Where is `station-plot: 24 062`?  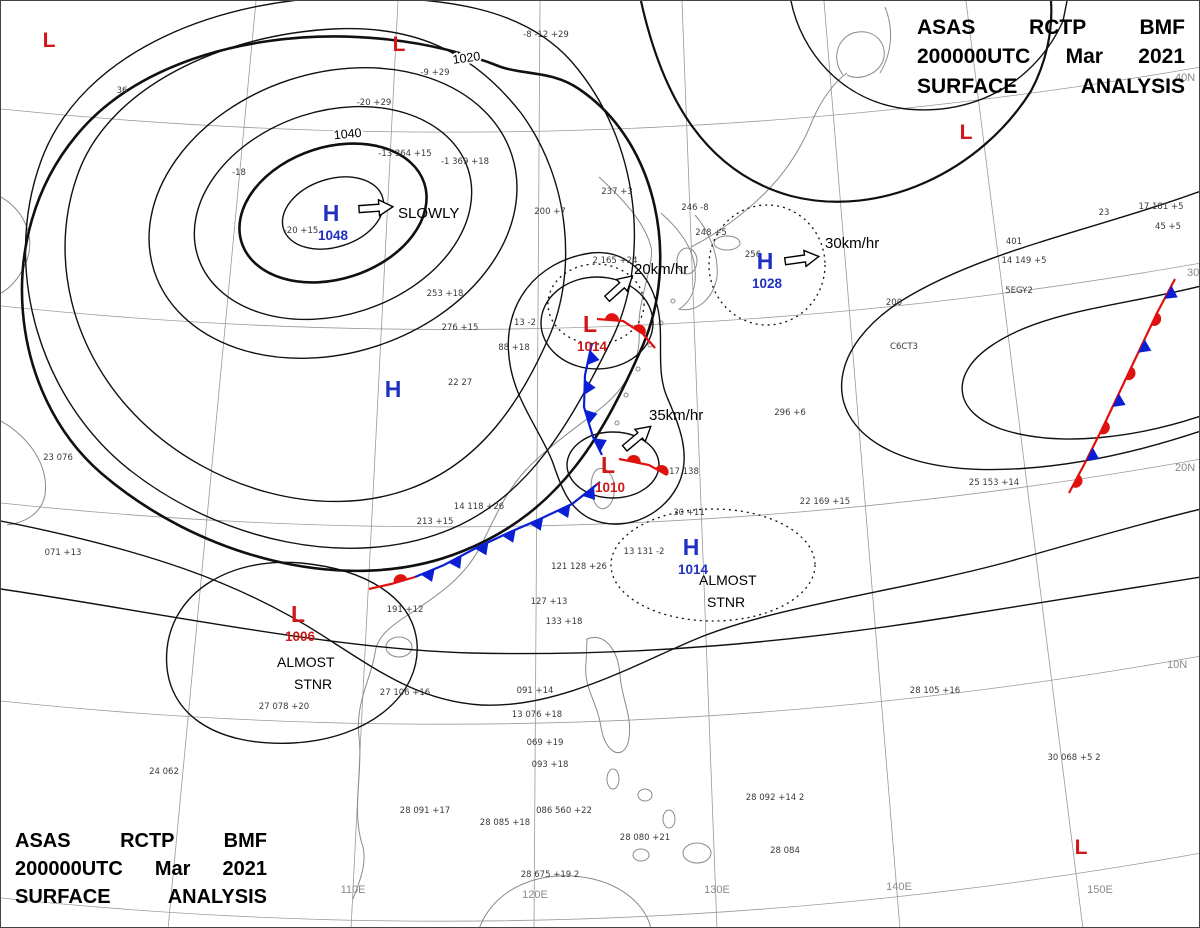 station-plot: 24 062 is located at coordinates (164, 772).